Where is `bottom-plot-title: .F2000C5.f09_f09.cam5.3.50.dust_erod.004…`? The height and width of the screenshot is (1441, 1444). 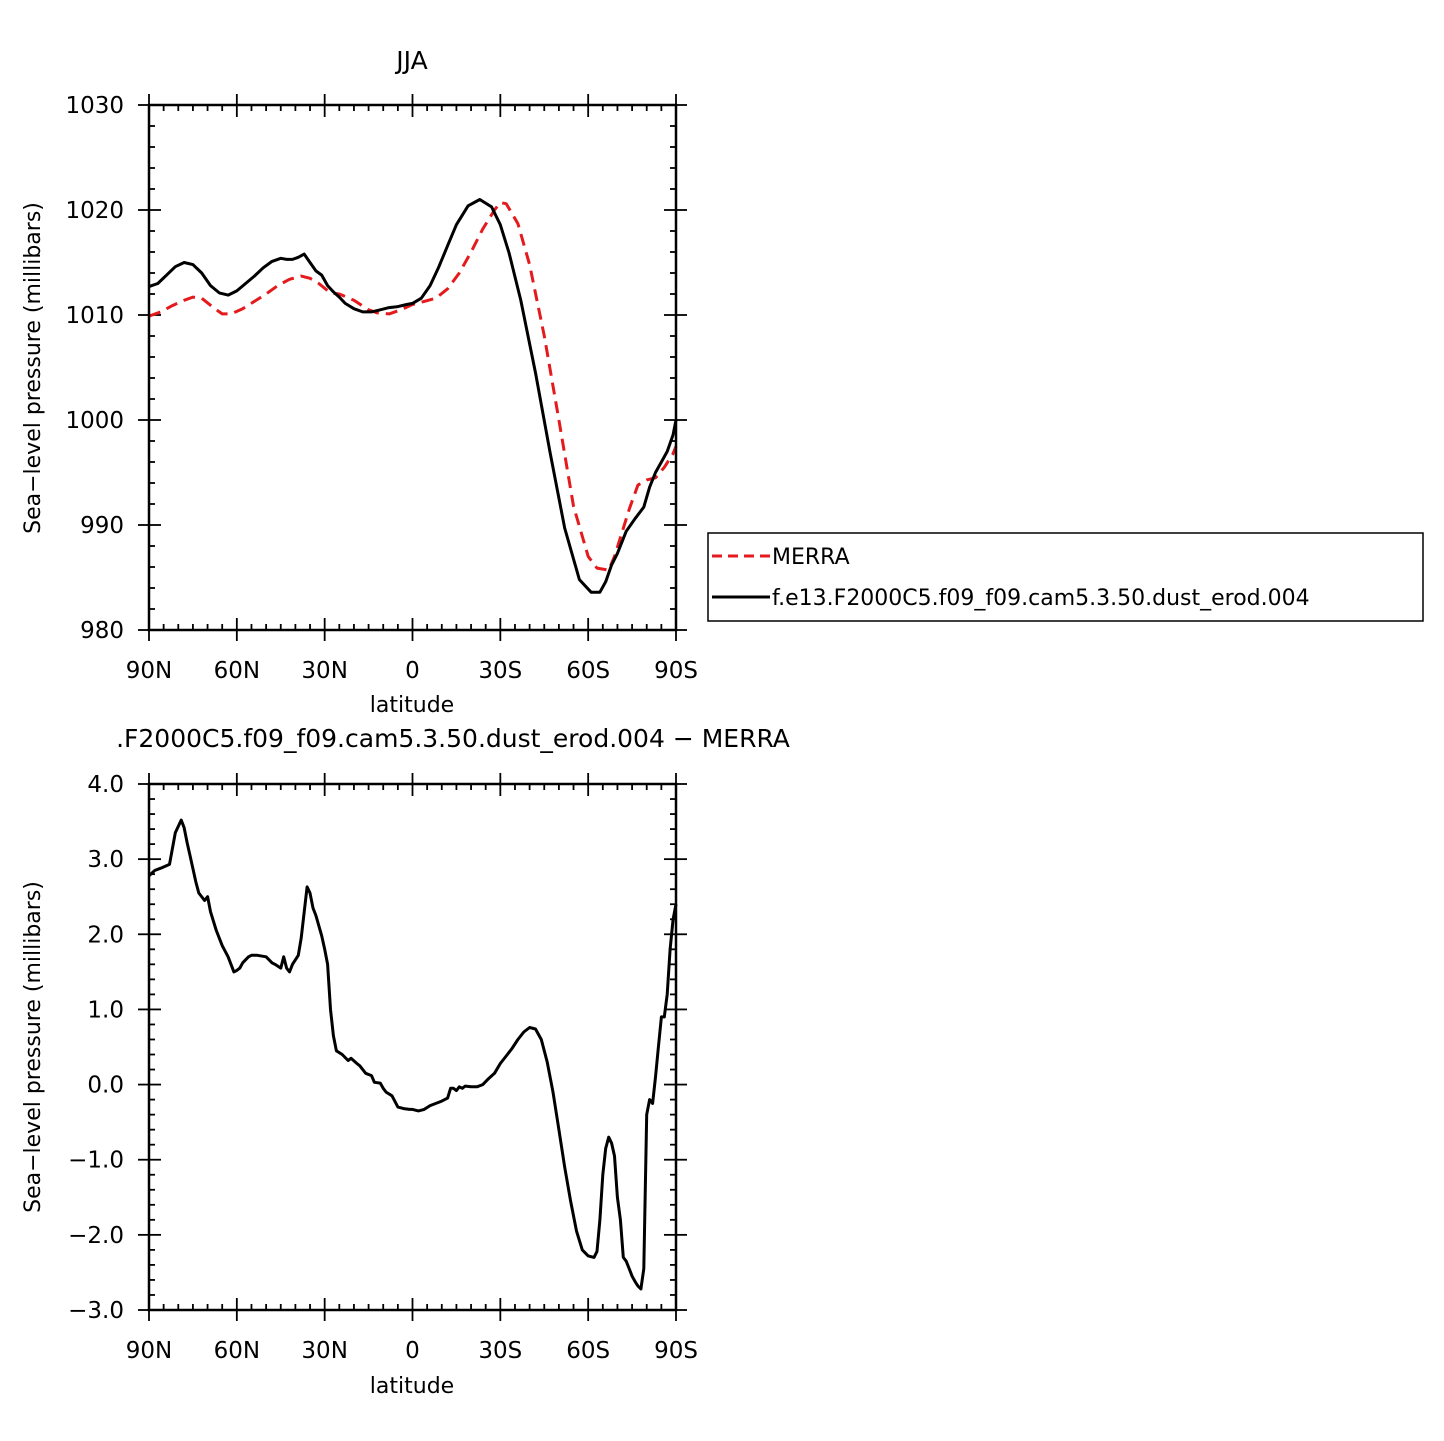 bottom-plot-title: .F2000C5.f09_f09.cam5.3.50.dust_erod.004… is located at coordinates (453, 738).